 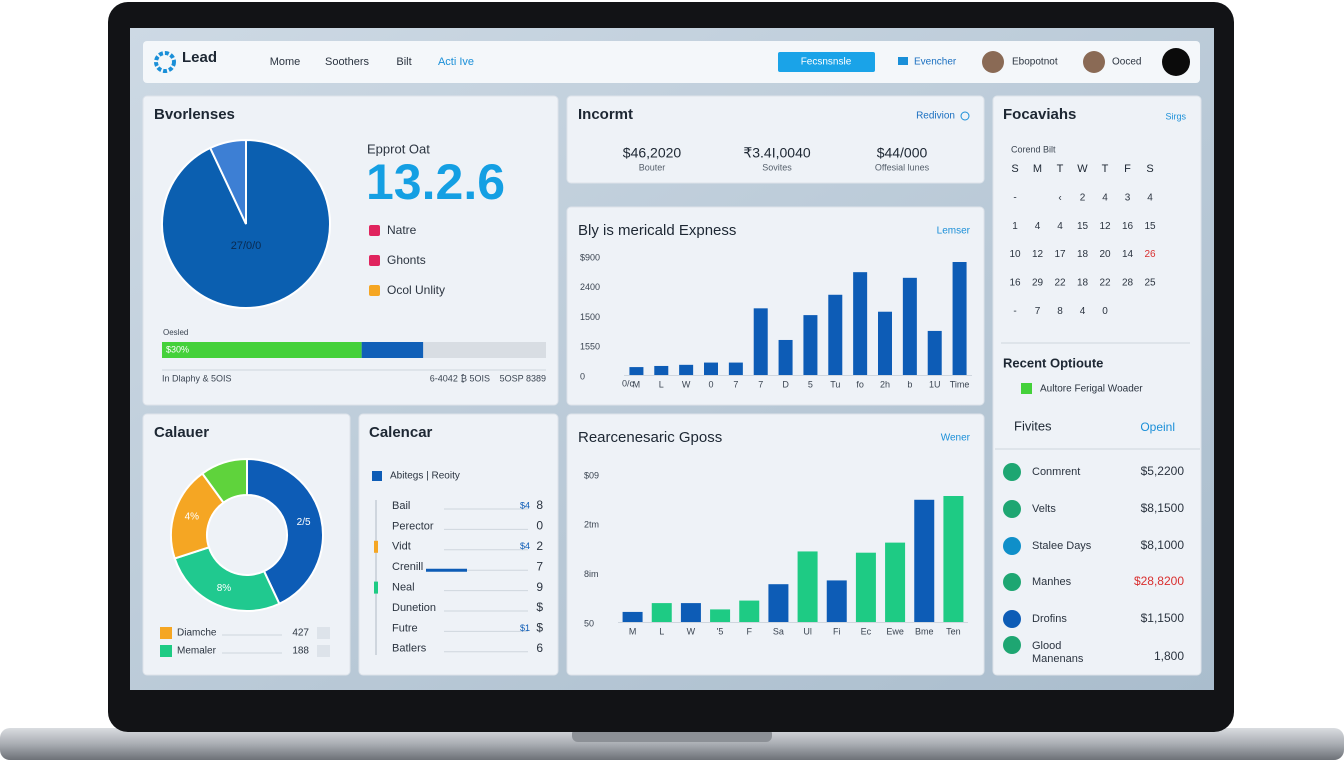 I want to click on legend-label: Ghonts, so click(x=406, y=260).